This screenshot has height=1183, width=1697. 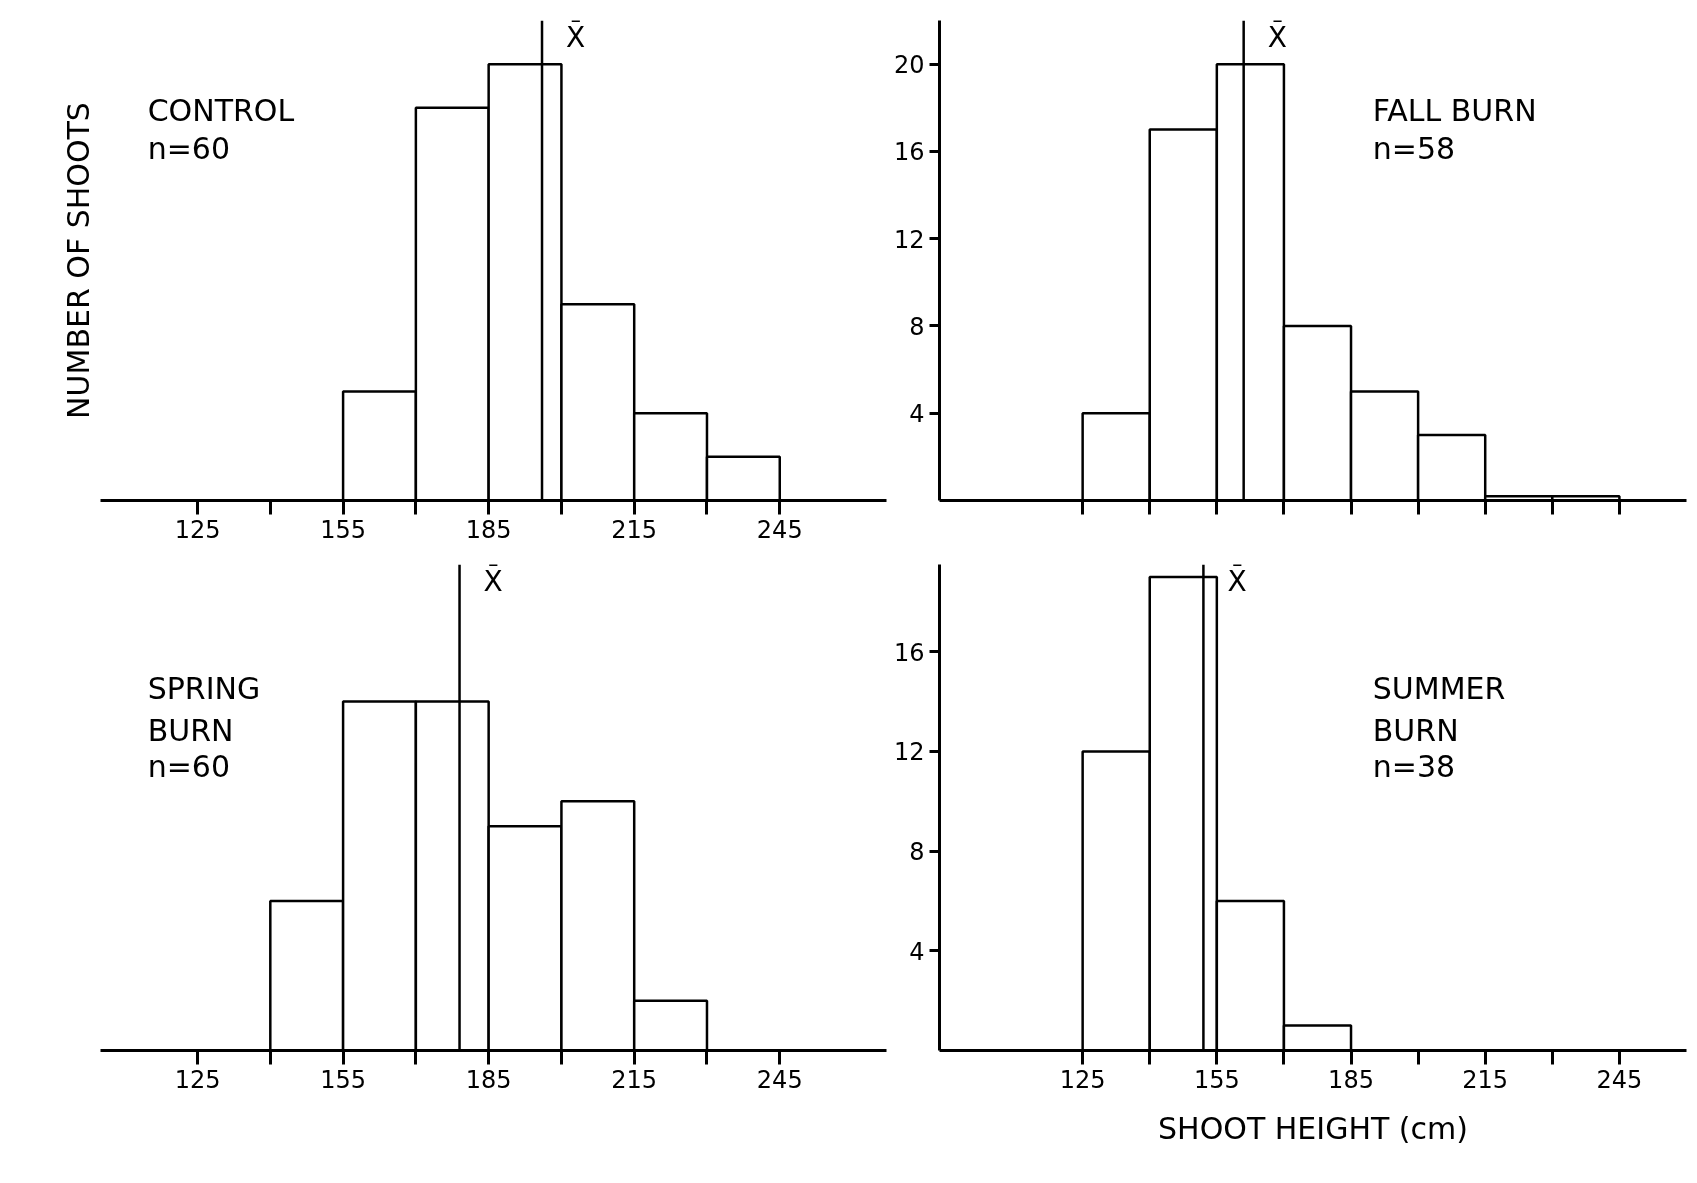 I want to click on text: FALL BURN, so click(x=1454, y=110).